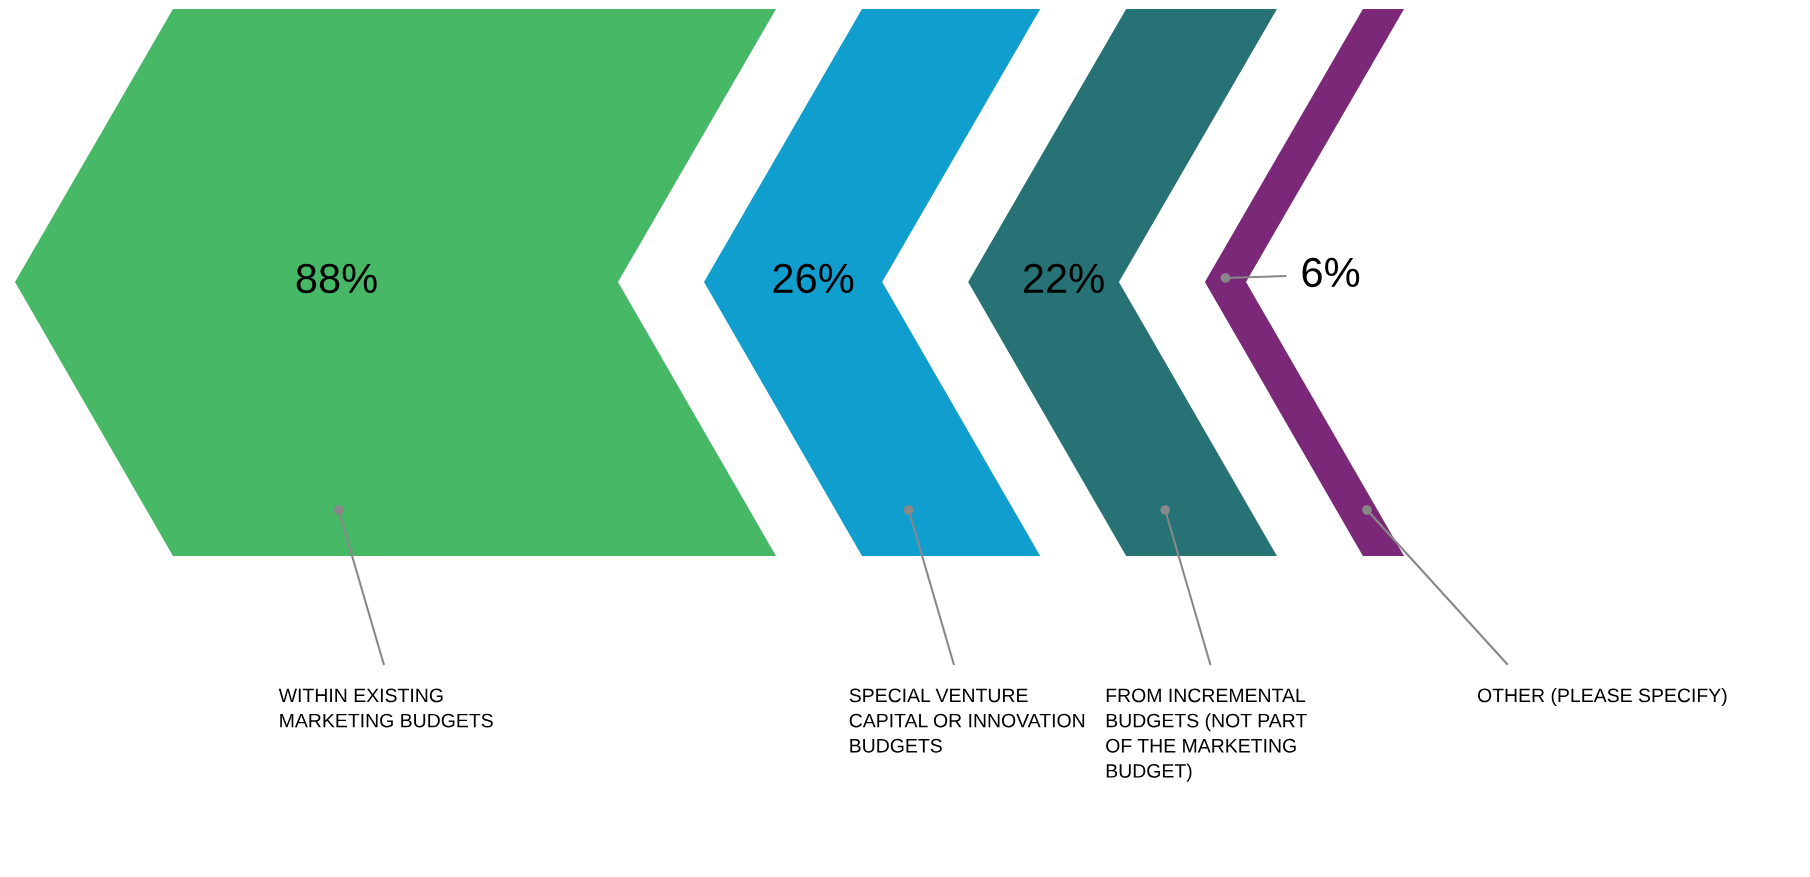  I want to click on category-label: SPECIAL VENTURE CAPITAL OR INNOVATION BUDGETS, so click(967, 720).